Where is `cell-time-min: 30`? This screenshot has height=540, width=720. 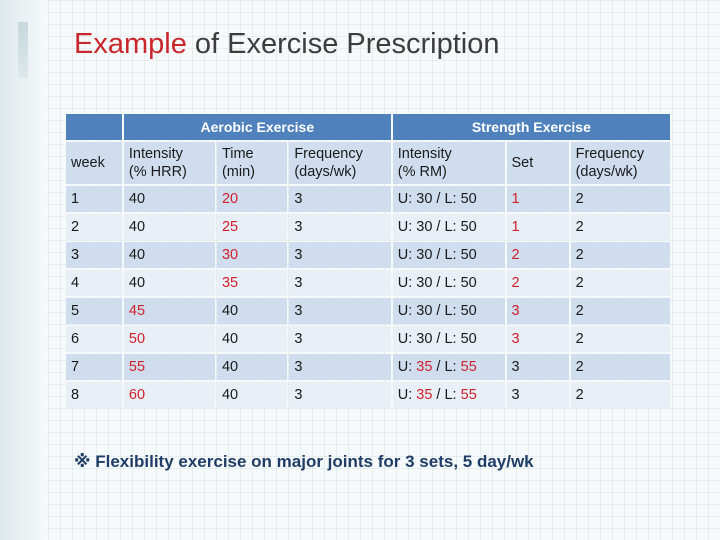 cell-time-min: 30 is located at coordinates (252, 255).